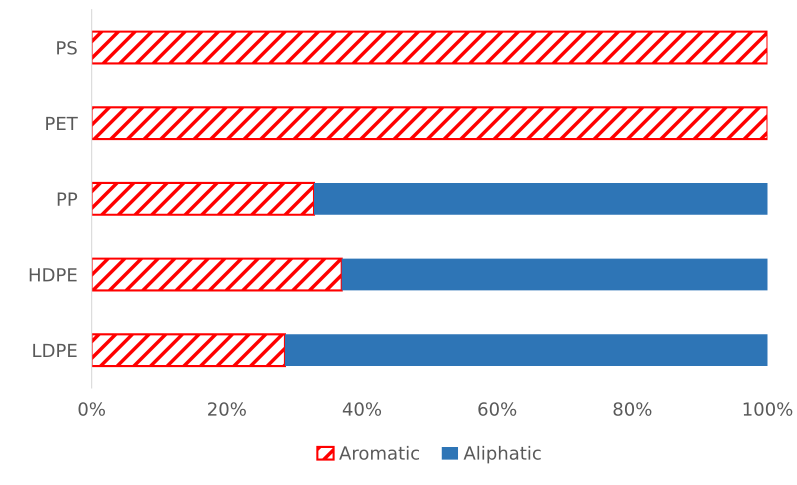  Describe the element at coordinates (53, 275) in the screenshot. I see `y-tick-label: HDPE` at that location.